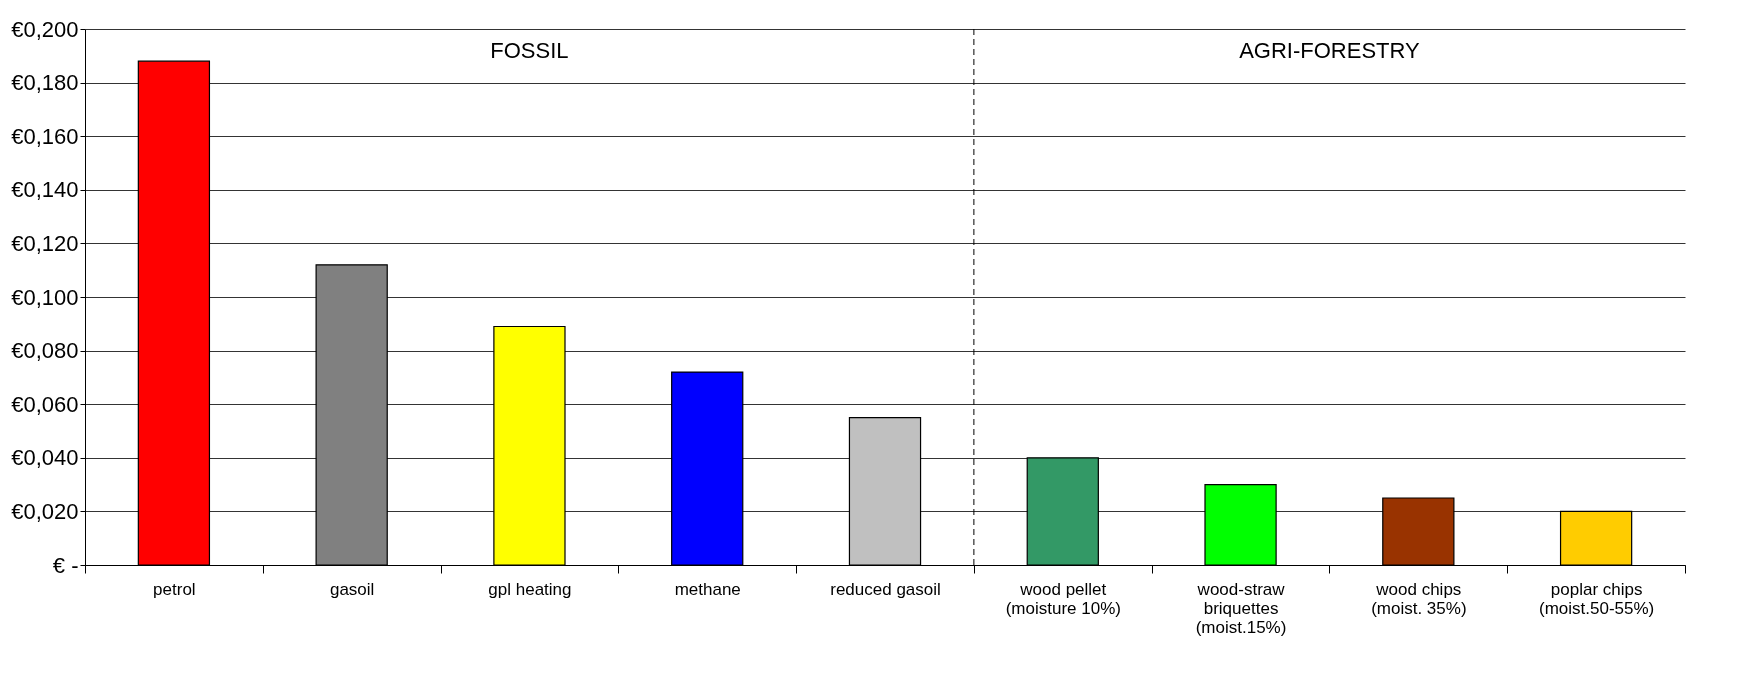 This screenshot has height=697, width=1747. Describe the element at coordinates (45, 243) in the screenshot. I see `y-tick-label: €0,120` at that location.